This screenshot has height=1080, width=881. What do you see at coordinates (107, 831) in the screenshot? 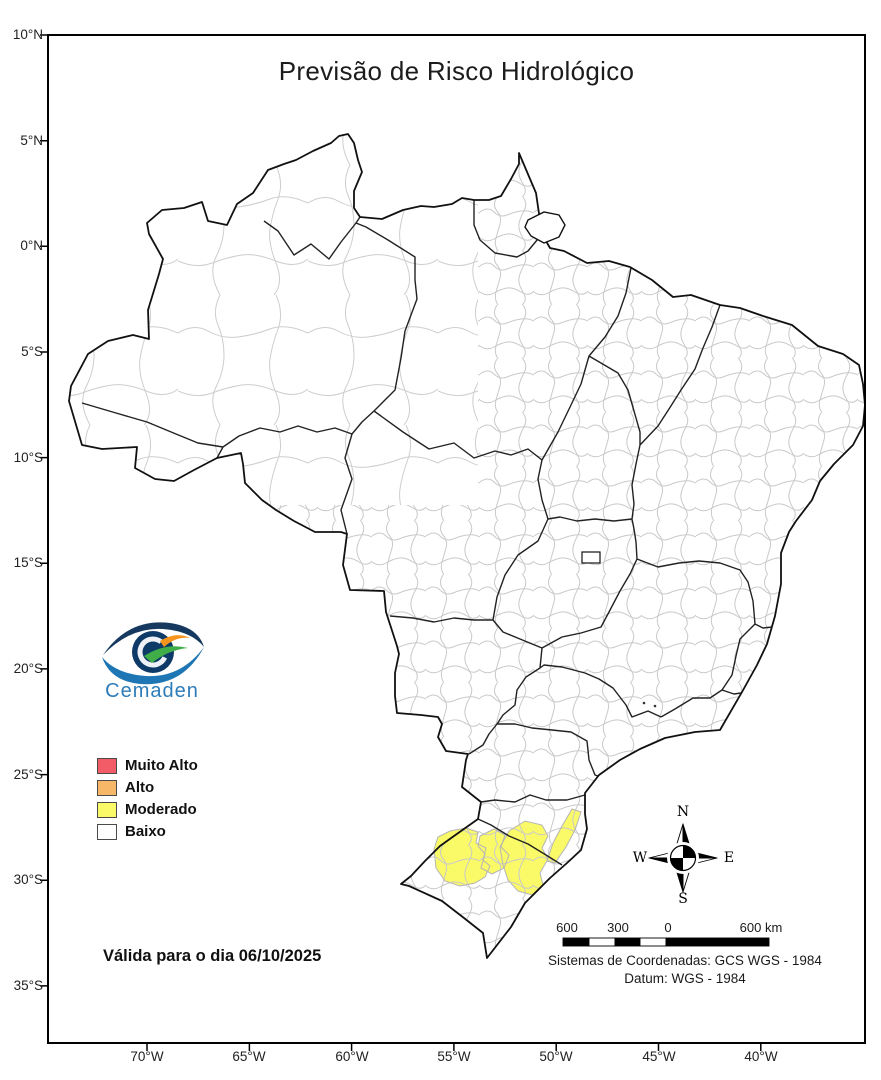
I see `legend-swatch-baixo` at bounding box center [107, 831].